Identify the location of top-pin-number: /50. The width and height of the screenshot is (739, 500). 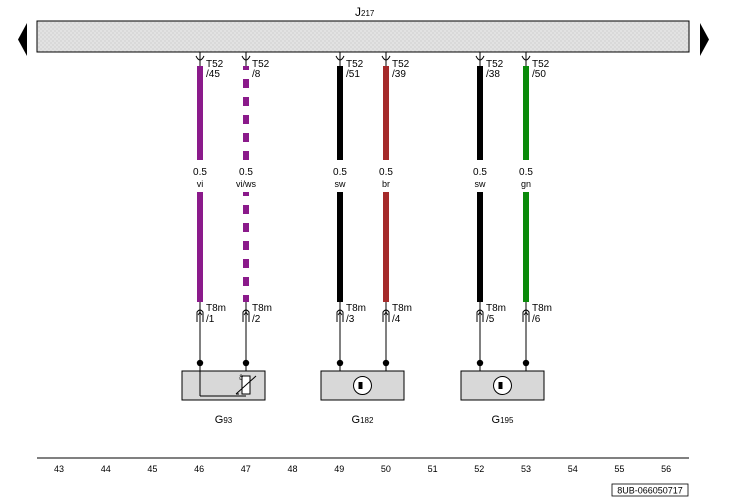
(539, 74).